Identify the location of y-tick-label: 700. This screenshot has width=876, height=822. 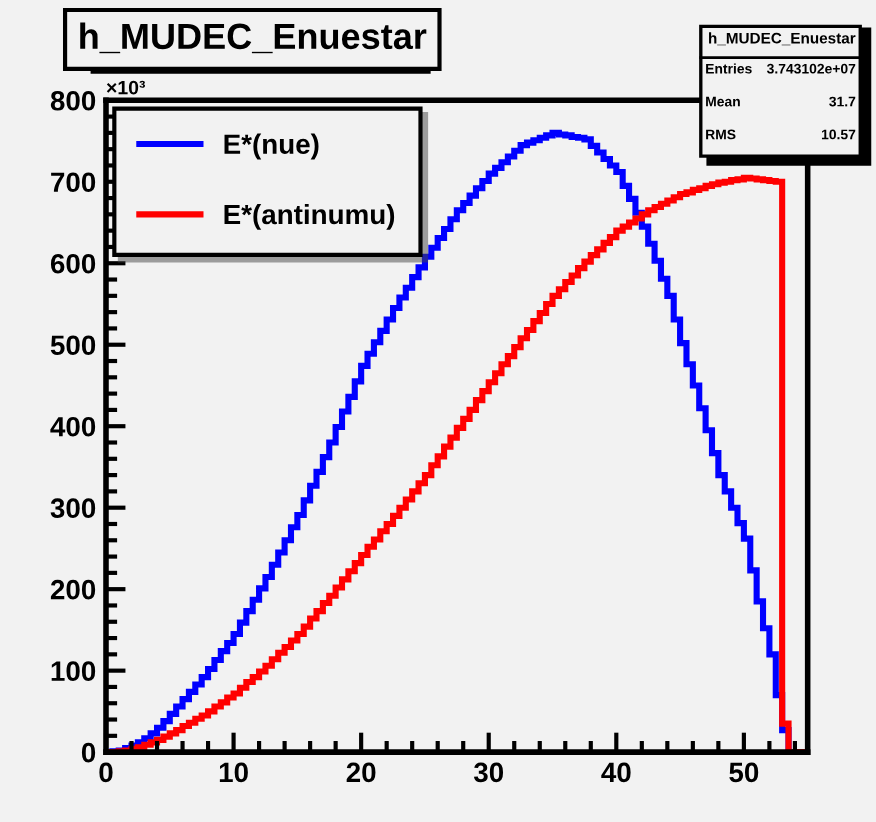
(73, 182).